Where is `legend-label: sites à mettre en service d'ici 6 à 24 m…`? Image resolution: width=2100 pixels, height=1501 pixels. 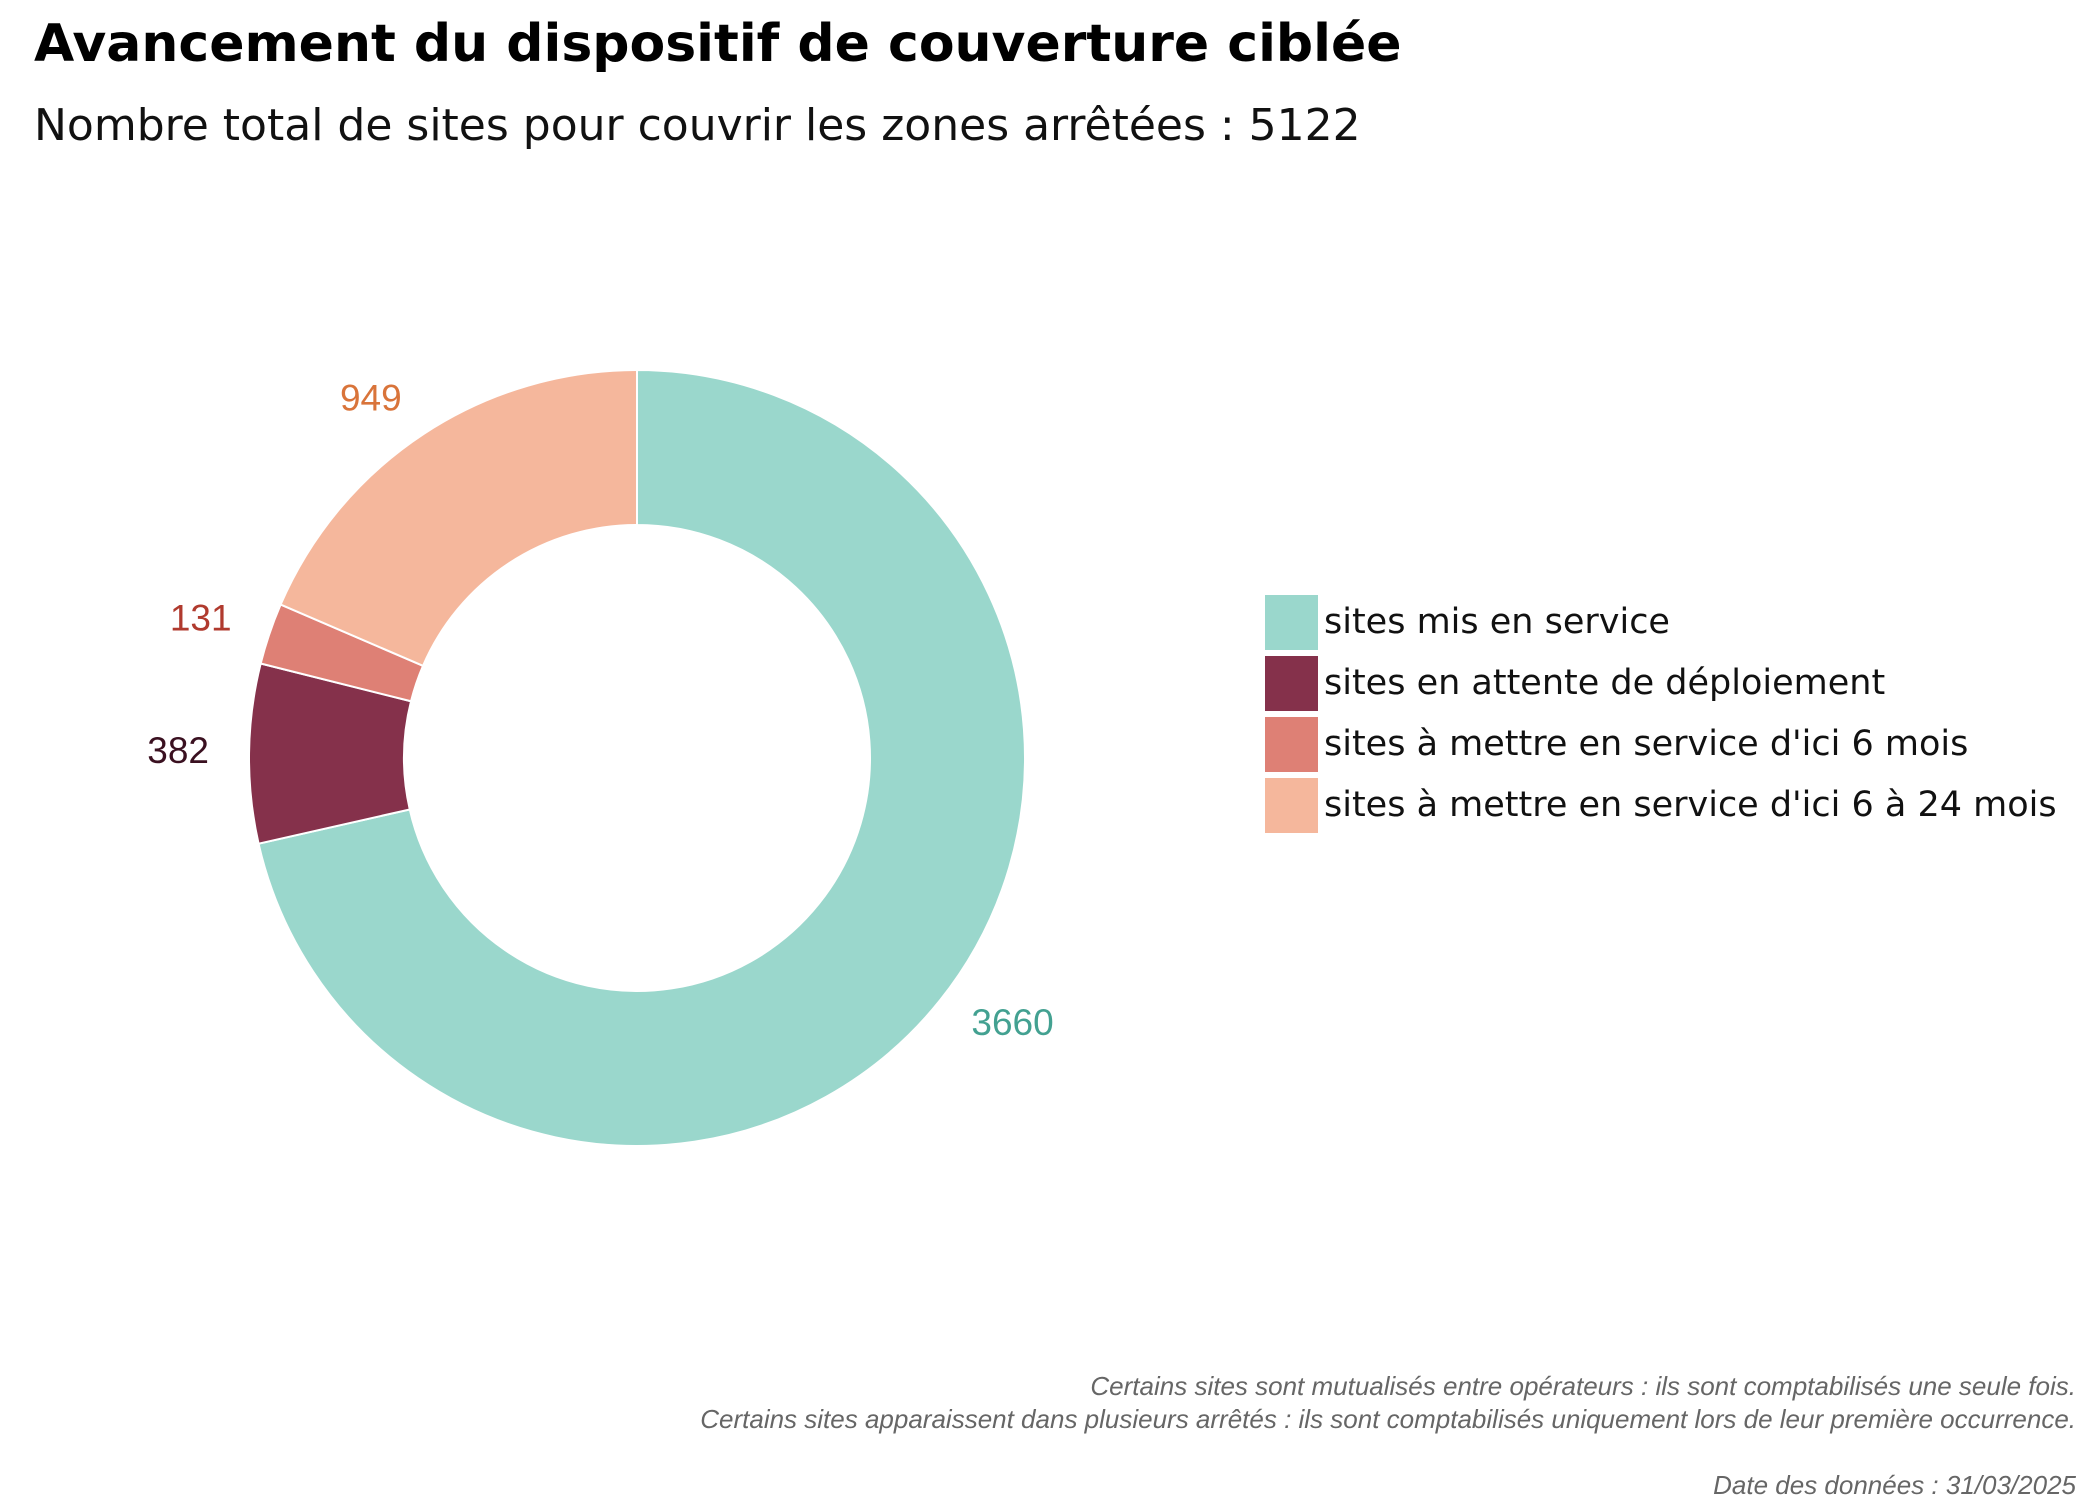 legend-label: sites à mettre en service d'ici 6 à 24 m… is located at coordinates (1690, 805).